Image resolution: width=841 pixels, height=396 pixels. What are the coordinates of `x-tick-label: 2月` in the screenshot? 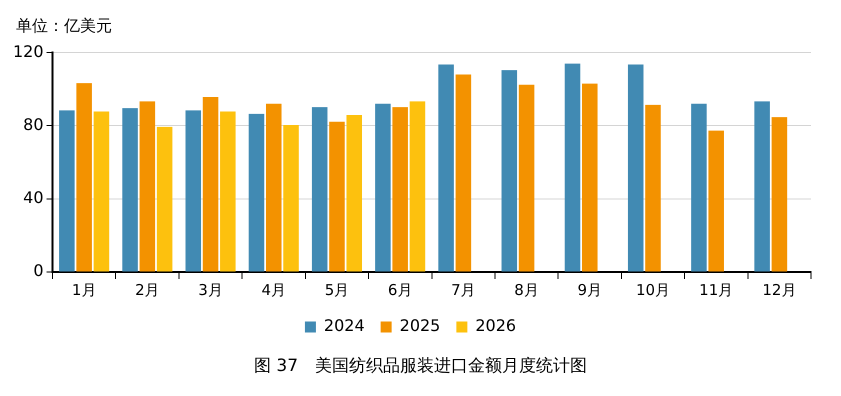 It's located at (147, 289).